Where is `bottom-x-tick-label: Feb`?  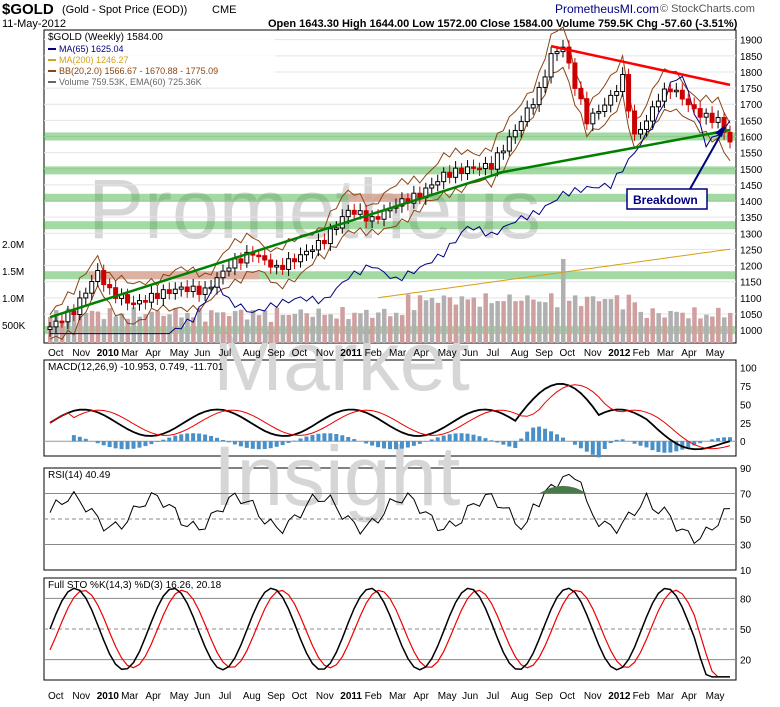 bottom-x-tick-label: Feb is located at coordinates (374, 696).